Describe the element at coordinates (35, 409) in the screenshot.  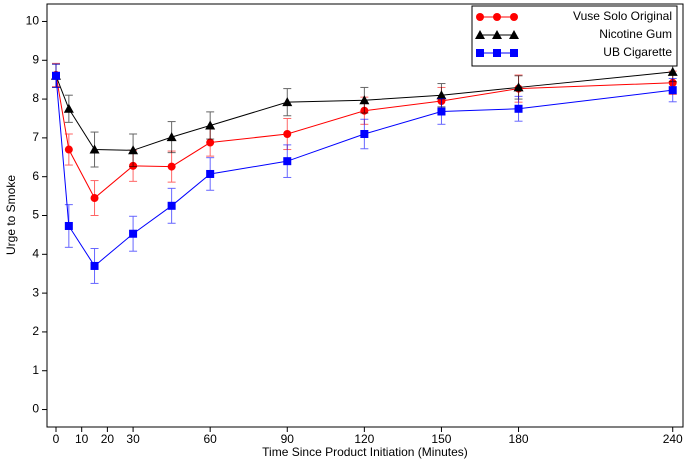
I see `y-tick-label: 0` at that location.